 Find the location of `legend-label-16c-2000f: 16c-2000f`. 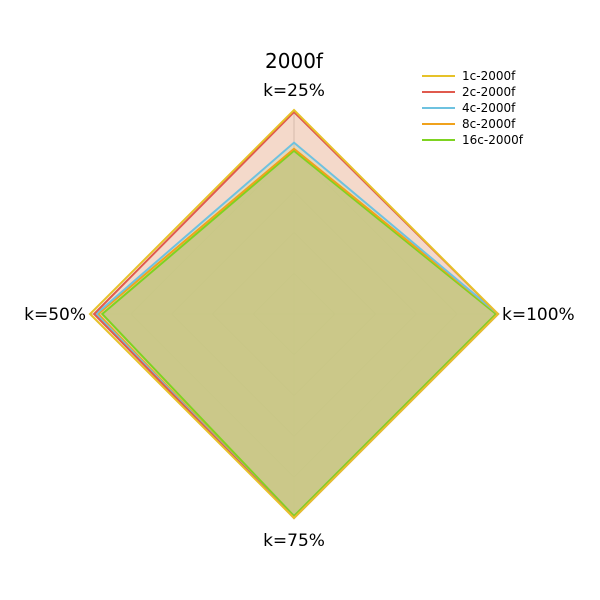

legend-label-16c-2000f: 16c-2000f is located at coordinates (493, 140).